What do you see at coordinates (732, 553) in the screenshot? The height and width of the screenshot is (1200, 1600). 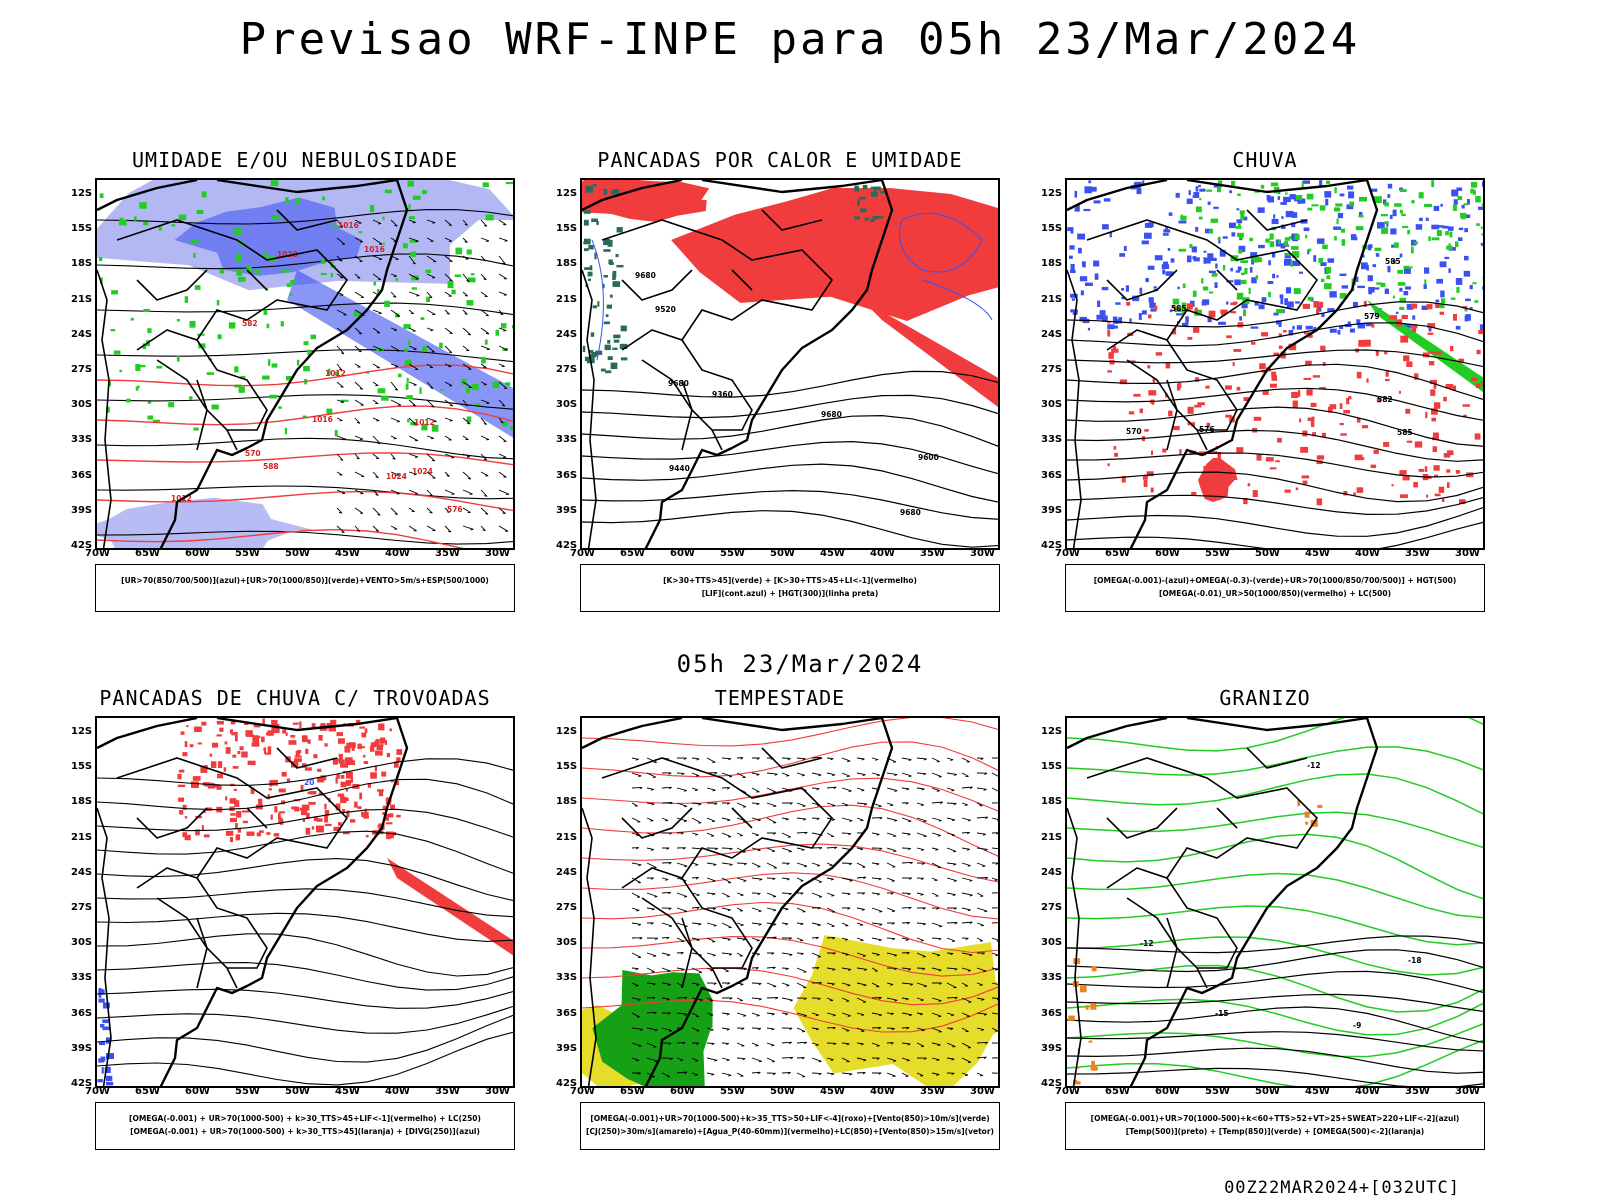 I see `longitude-label: 55W` at bounding box center [732, 553].